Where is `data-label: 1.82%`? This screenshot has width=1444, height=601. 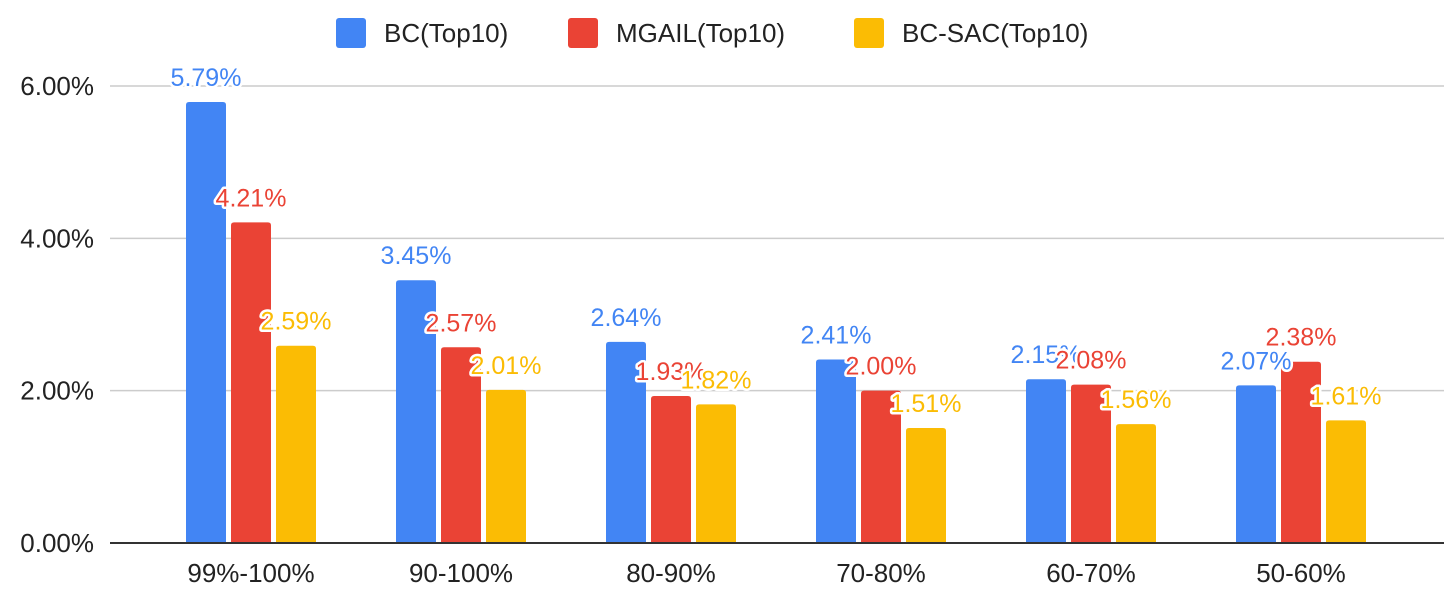
data-label: 1.82% is located at coordinates (716, 380).